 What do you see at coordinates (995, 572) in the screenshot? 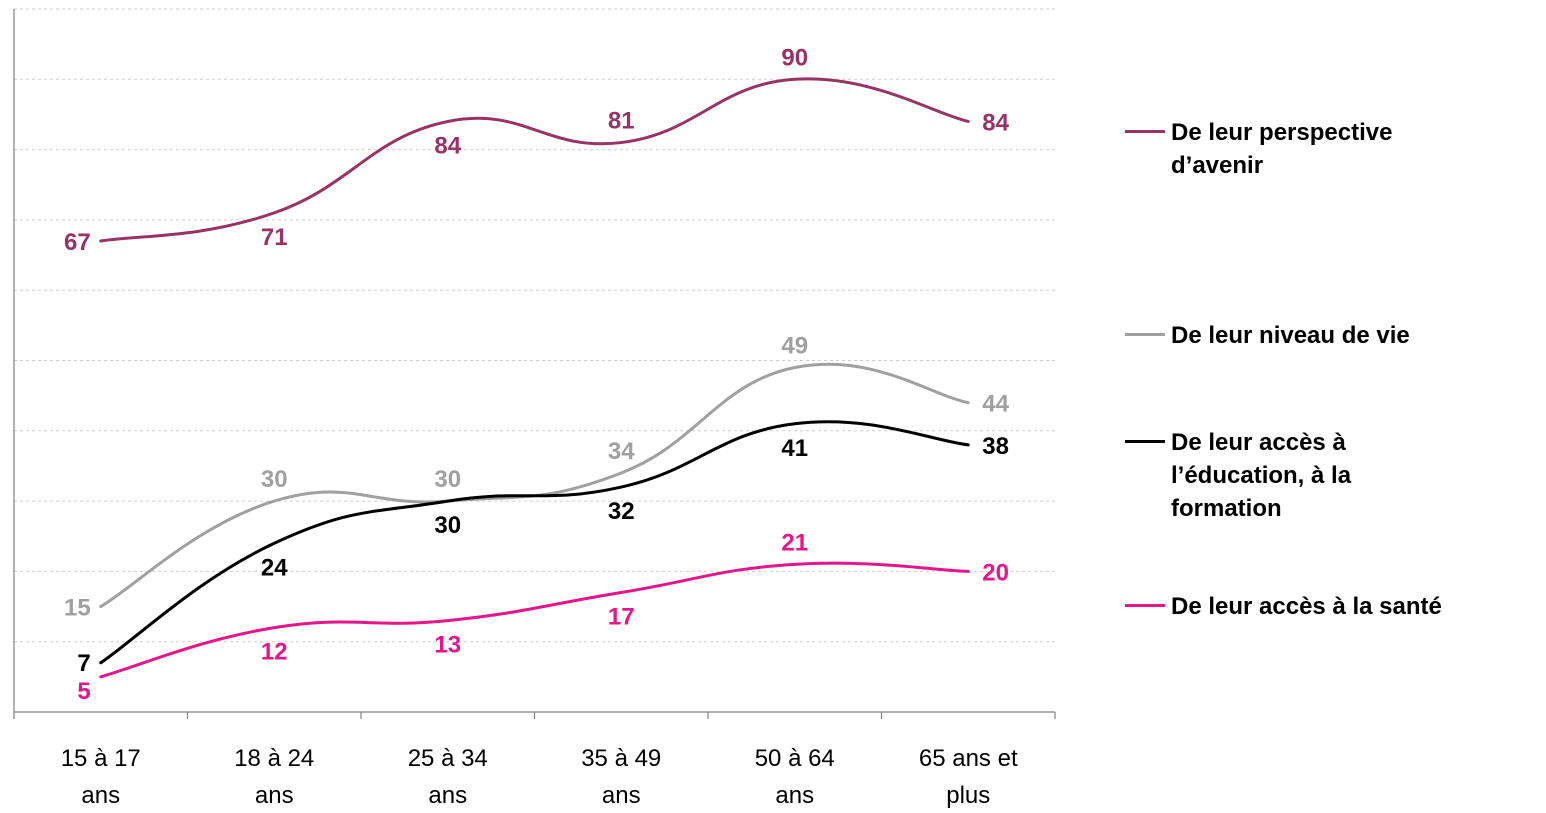
I see `data-label: 20` at bounding box center [995, 572].